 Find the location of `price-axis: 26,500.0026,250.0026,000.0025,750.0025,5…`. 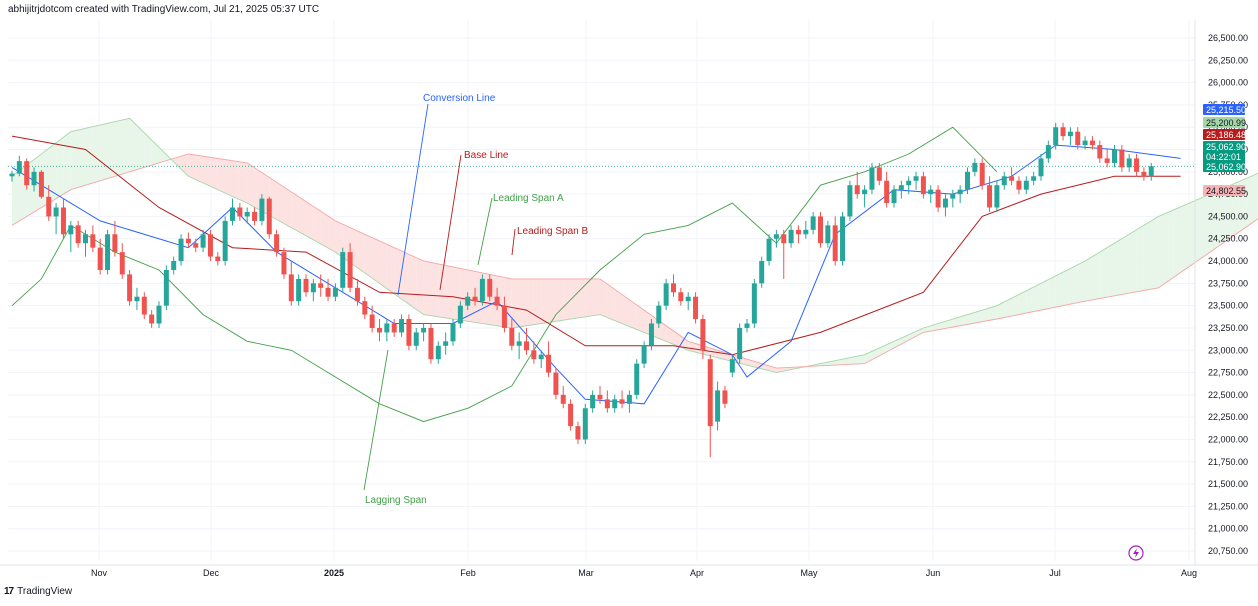

price-axis: 26,500.0026,250.0026,000.0025,750.0025,5… is located at coordinates (1221, 292).